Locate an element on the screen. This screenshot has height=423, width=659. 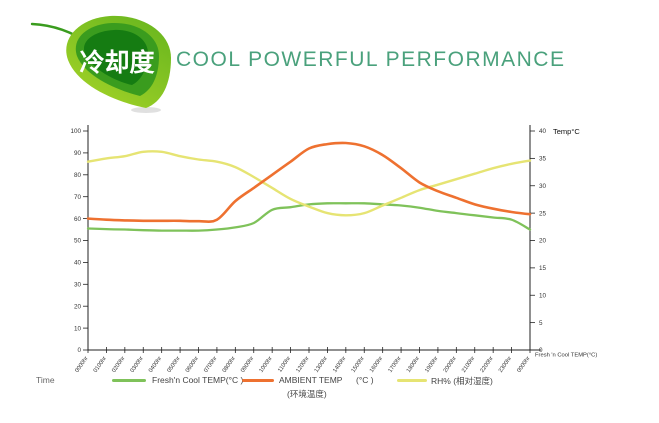
logo-text: 冷却度 is located at coordinates (116, 62).